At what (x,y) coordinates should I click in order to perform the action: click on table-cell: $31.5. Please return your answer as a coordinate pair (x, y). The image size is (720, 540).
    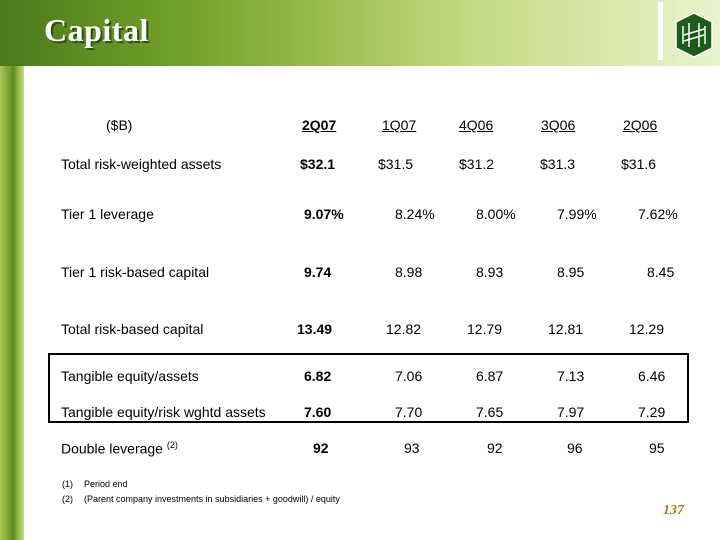
    Looking at the image, I should click on (396, 164).